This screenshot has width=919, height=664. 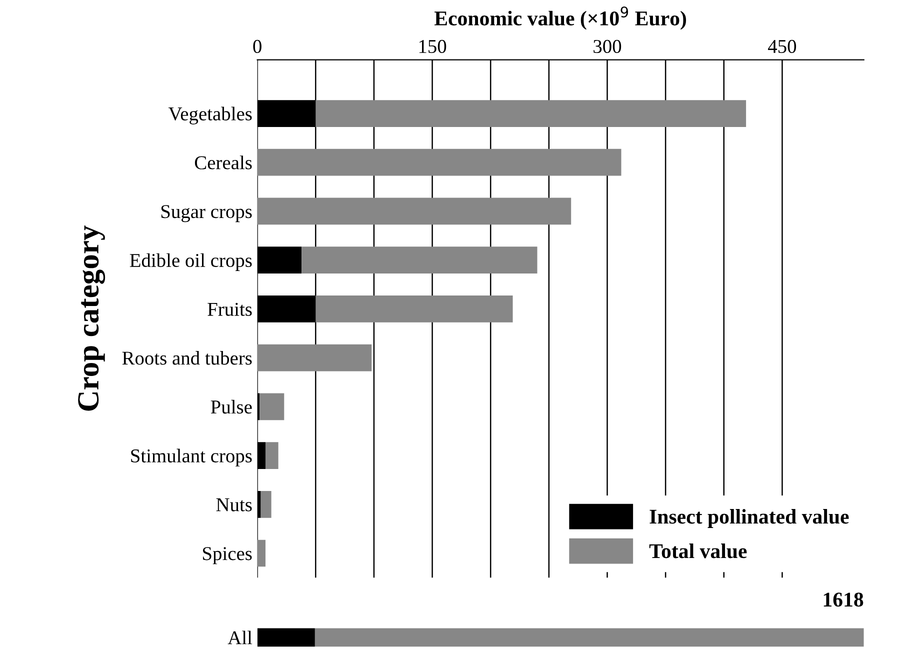 What do you see at coordinates (608, 47) in the screenshot?
I see `x-tick-label: 300` at bounding box center [608, 47].